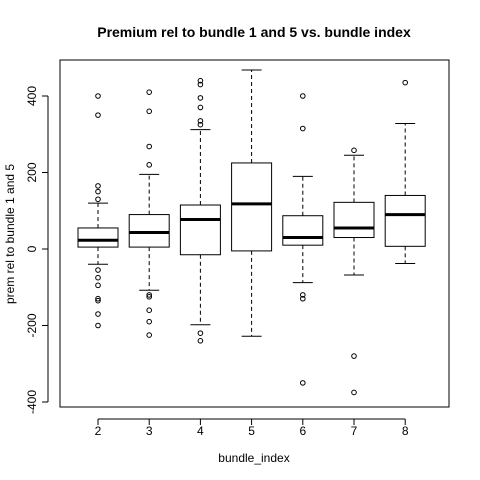 This screenshot has height=480, width=480. I want to click on y-tick-label: 0, so click(32, 248).